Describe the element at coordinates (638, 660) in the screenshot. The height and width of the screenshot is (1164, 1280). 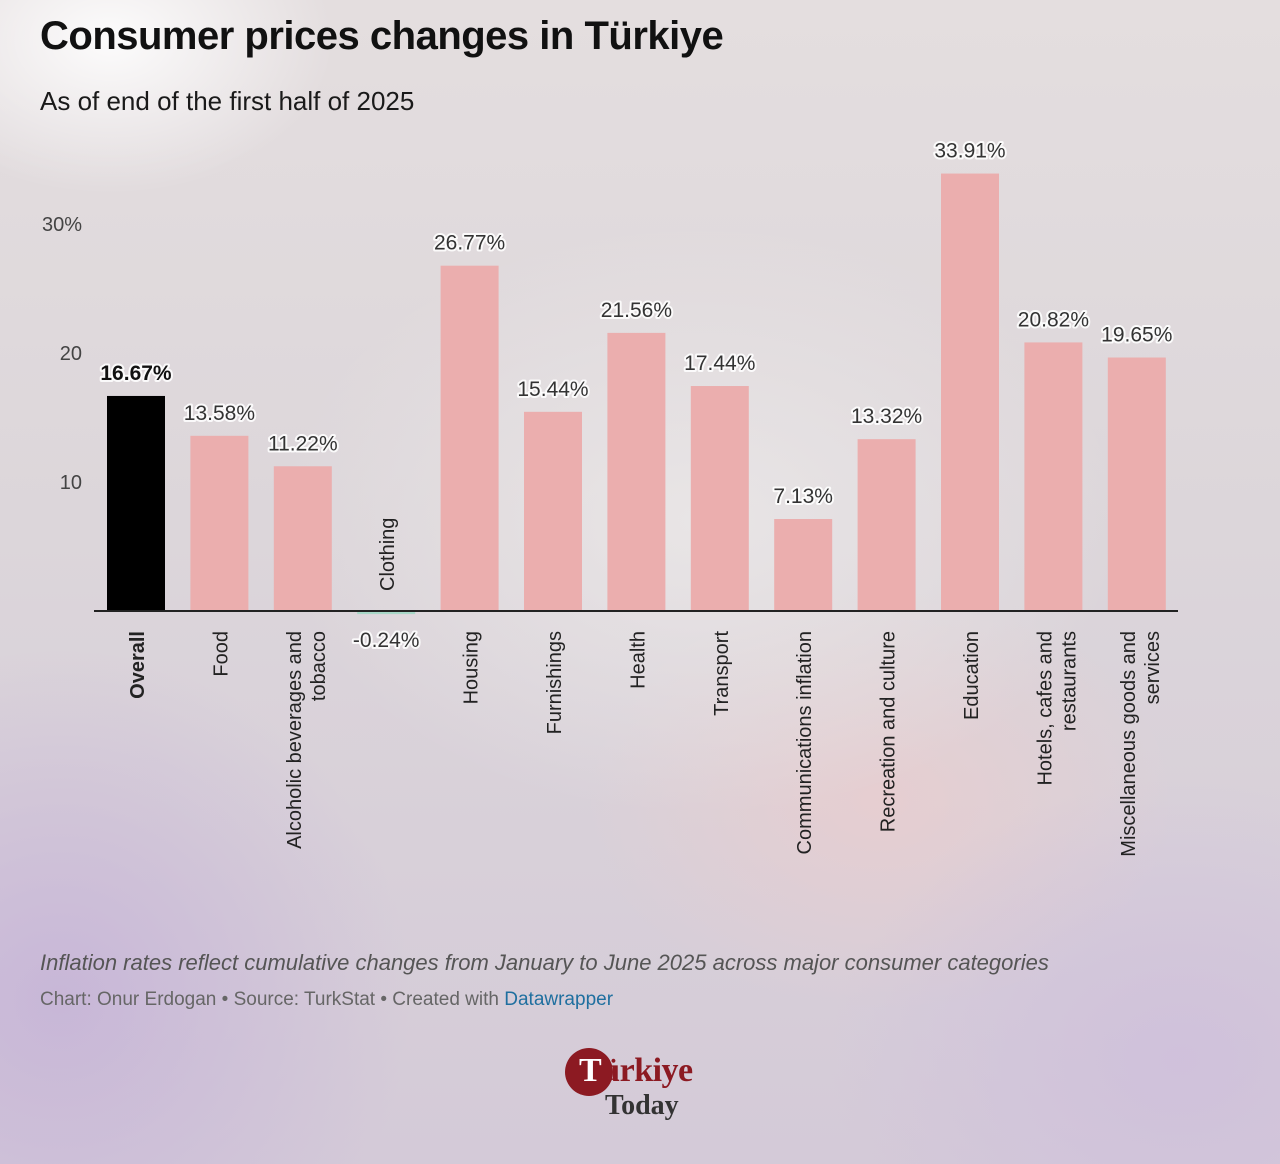
I see `category-label: Health` at that location.